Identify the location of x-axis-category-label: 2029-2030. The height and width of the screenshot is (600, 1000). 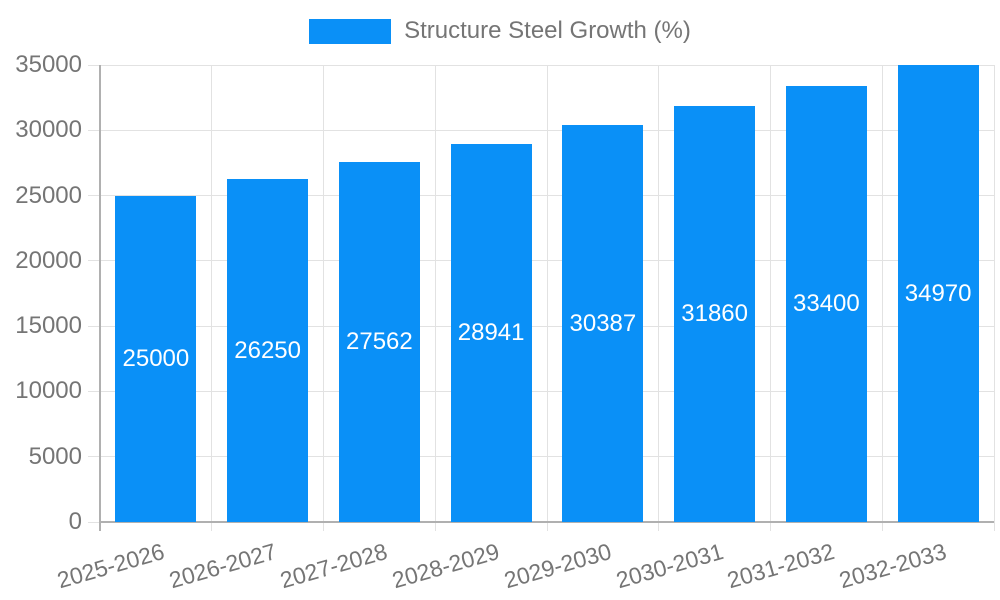
(558, 566).